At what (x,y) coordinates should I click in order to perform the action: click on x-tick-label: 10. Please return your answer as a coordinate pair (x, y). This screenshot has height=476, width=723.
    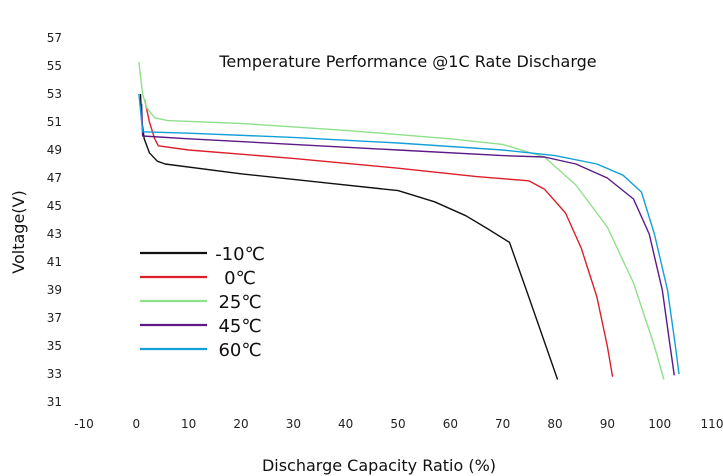
    Looking at the image, I should click on (188, 424).